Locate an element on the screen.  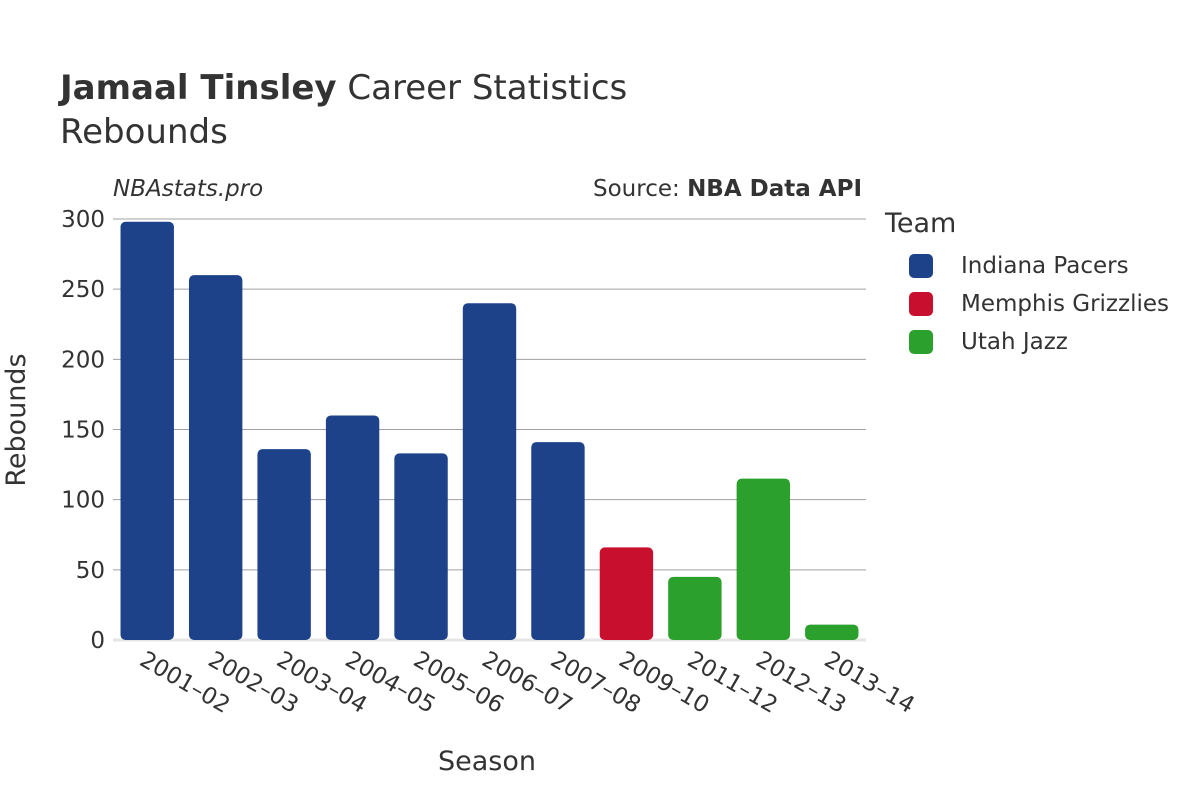
source-prefix: Source: is located at coordinates (640, 189).